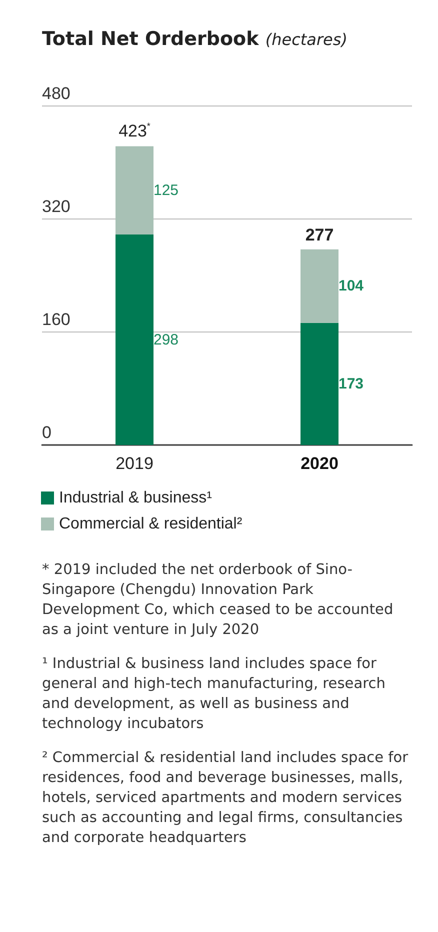  I want to click on legend-label: Industrial & business¹, so click(135, 498).